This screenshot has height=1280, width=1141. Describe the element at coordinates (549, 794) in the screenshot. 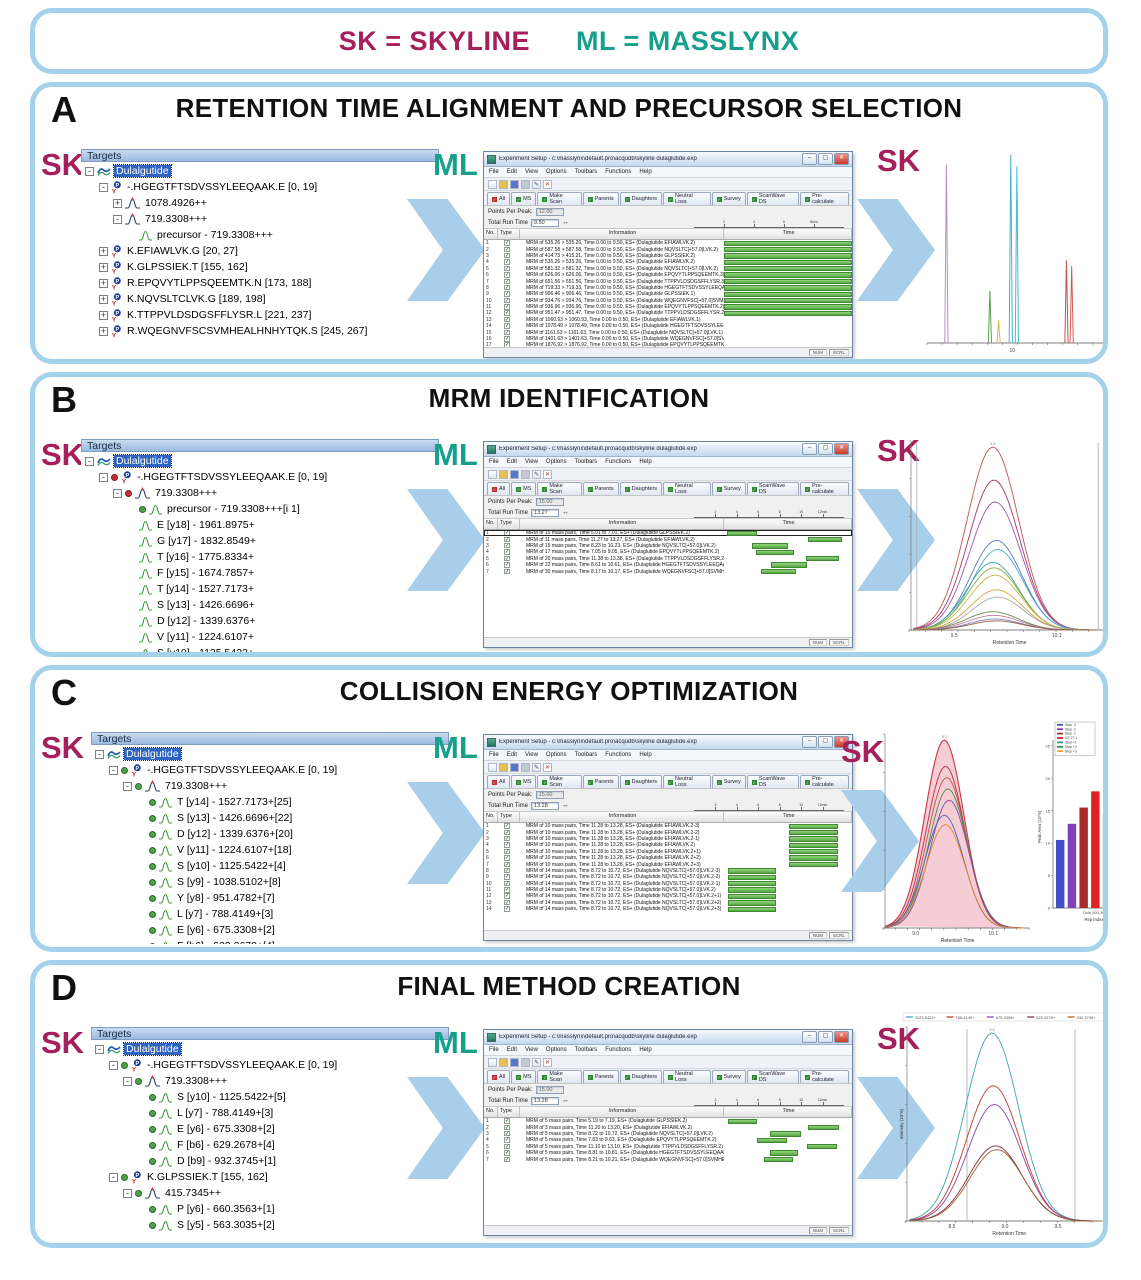

I see `points-per-peak-field: 15.00` at that location.